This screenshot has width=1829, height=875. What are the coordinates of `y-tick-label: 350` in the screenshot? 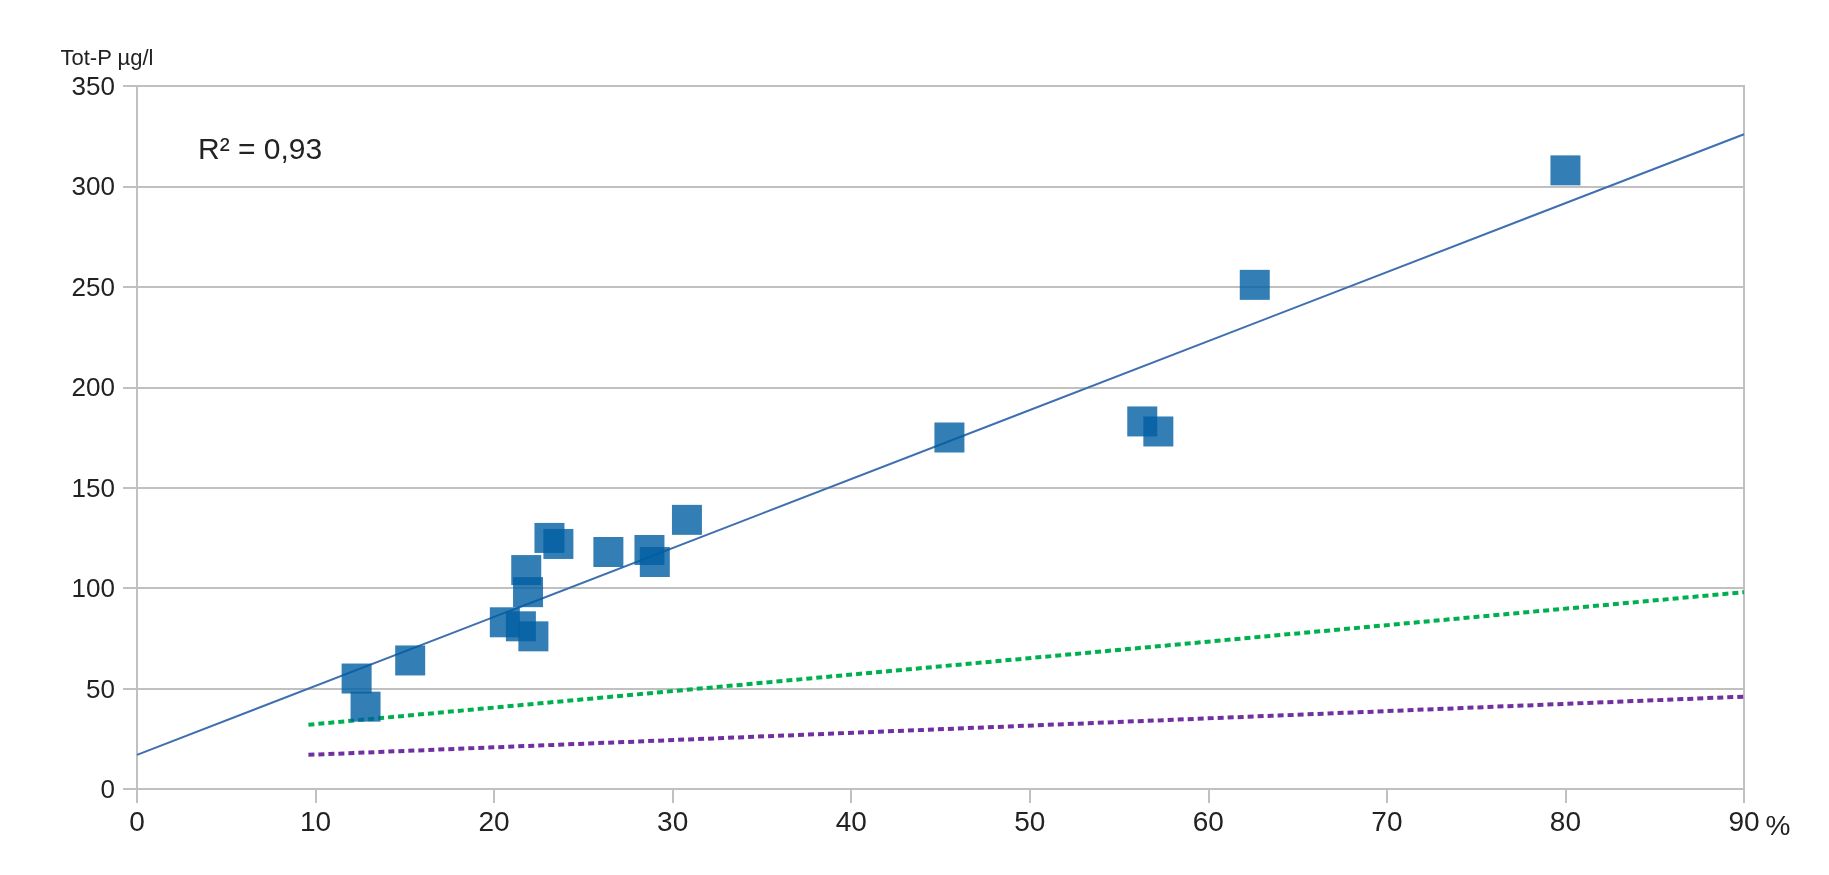 It's located at (93, 86).